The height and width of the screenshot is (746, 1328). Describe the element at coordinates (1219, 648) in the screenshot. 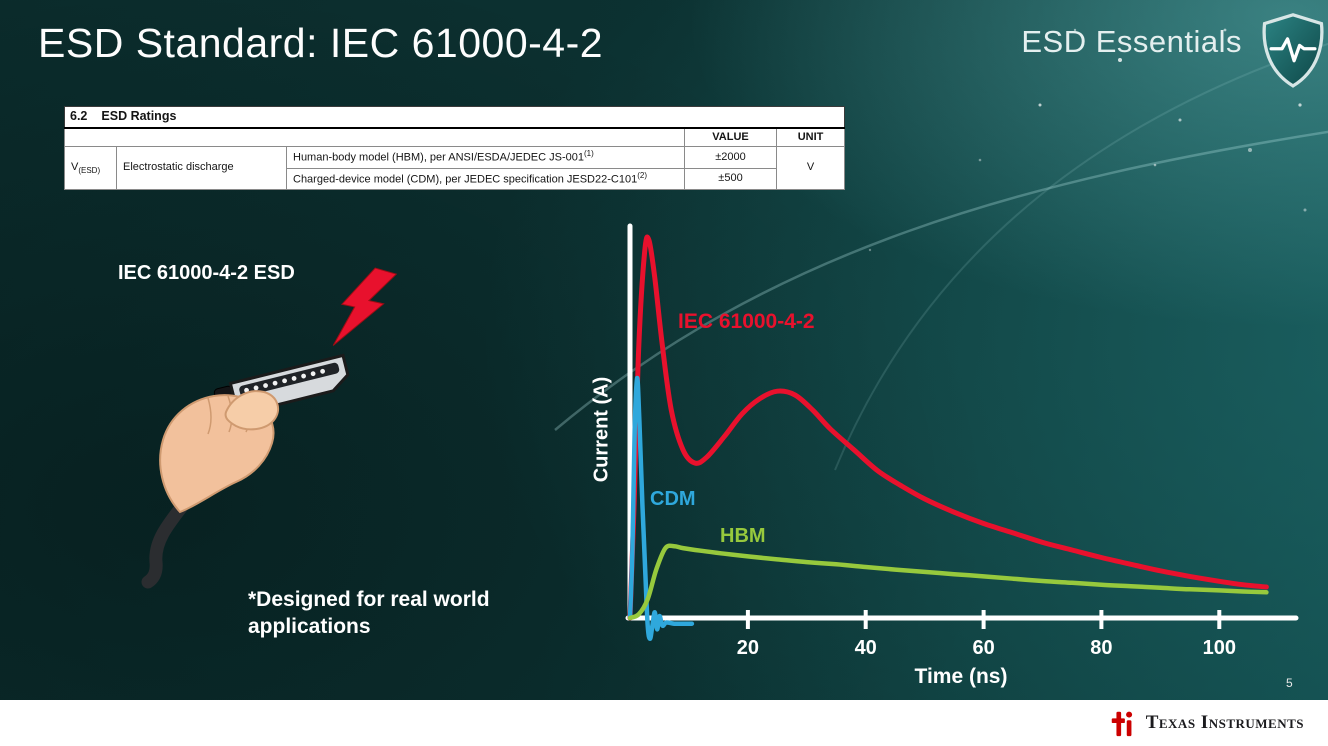

I see `svg-text: 100` at that location.